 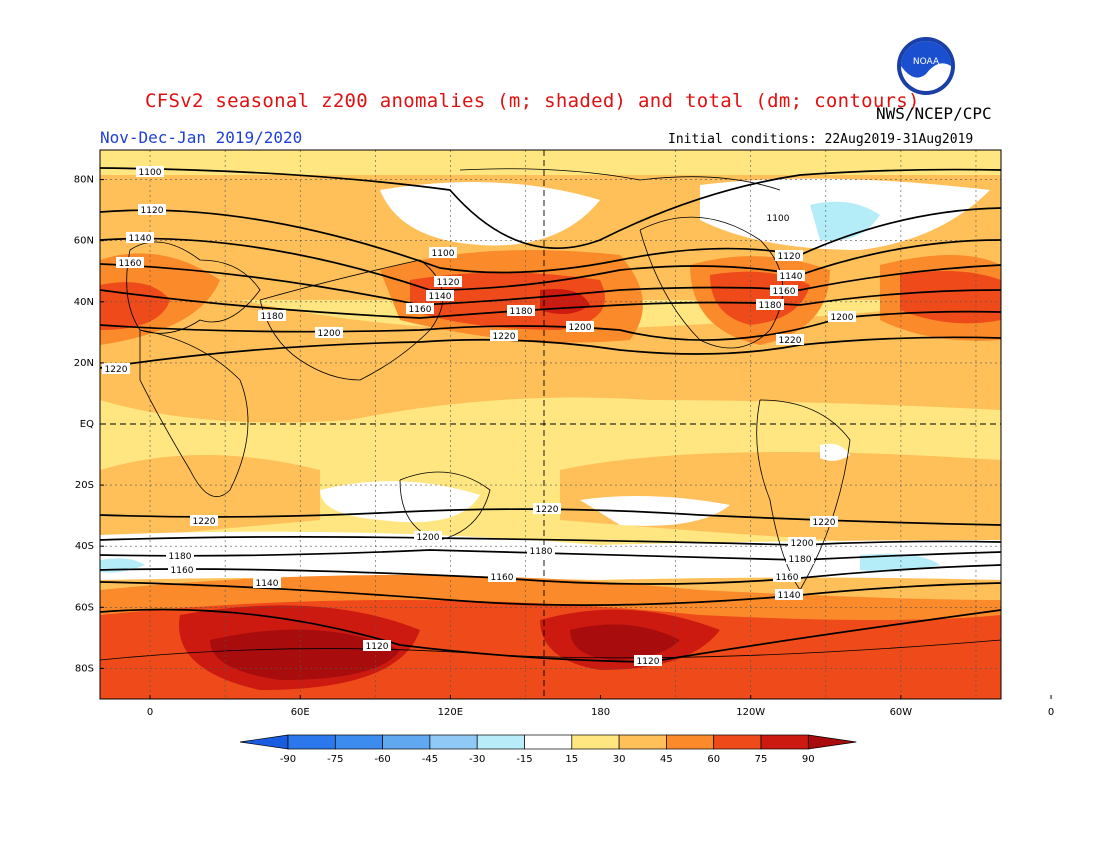 I want to click on colorbar-label: 15, so click(x=571, y=759).